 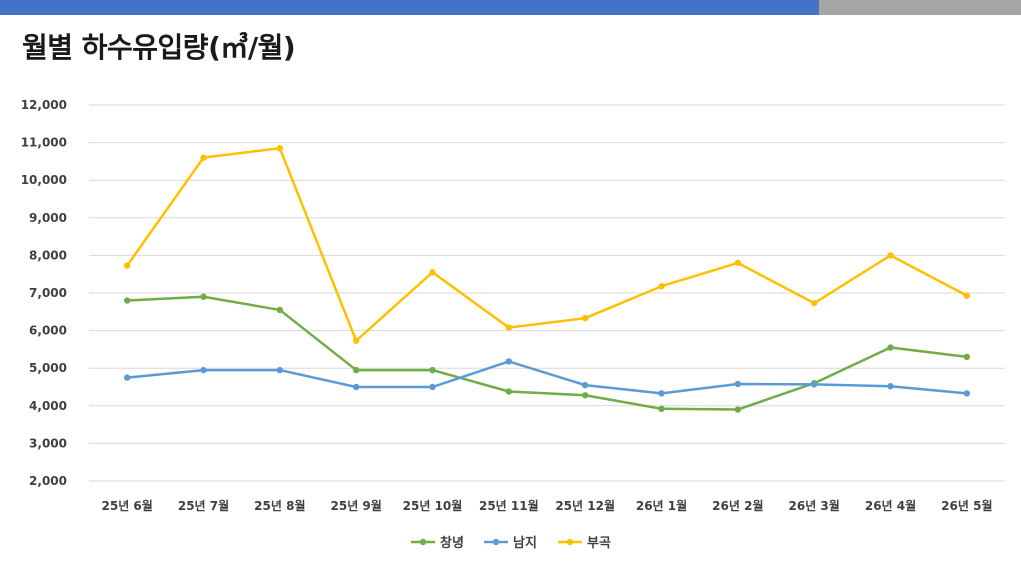 What do you see at coordinates (44, 180) in the screenshot?
I see `y-tick-label: 10,000` at bounding box center [44, 180].